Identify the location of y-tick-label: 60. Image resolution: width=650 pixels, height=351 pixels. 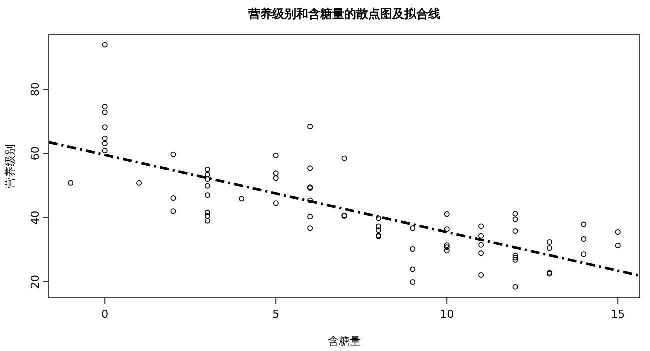
(35, 153).